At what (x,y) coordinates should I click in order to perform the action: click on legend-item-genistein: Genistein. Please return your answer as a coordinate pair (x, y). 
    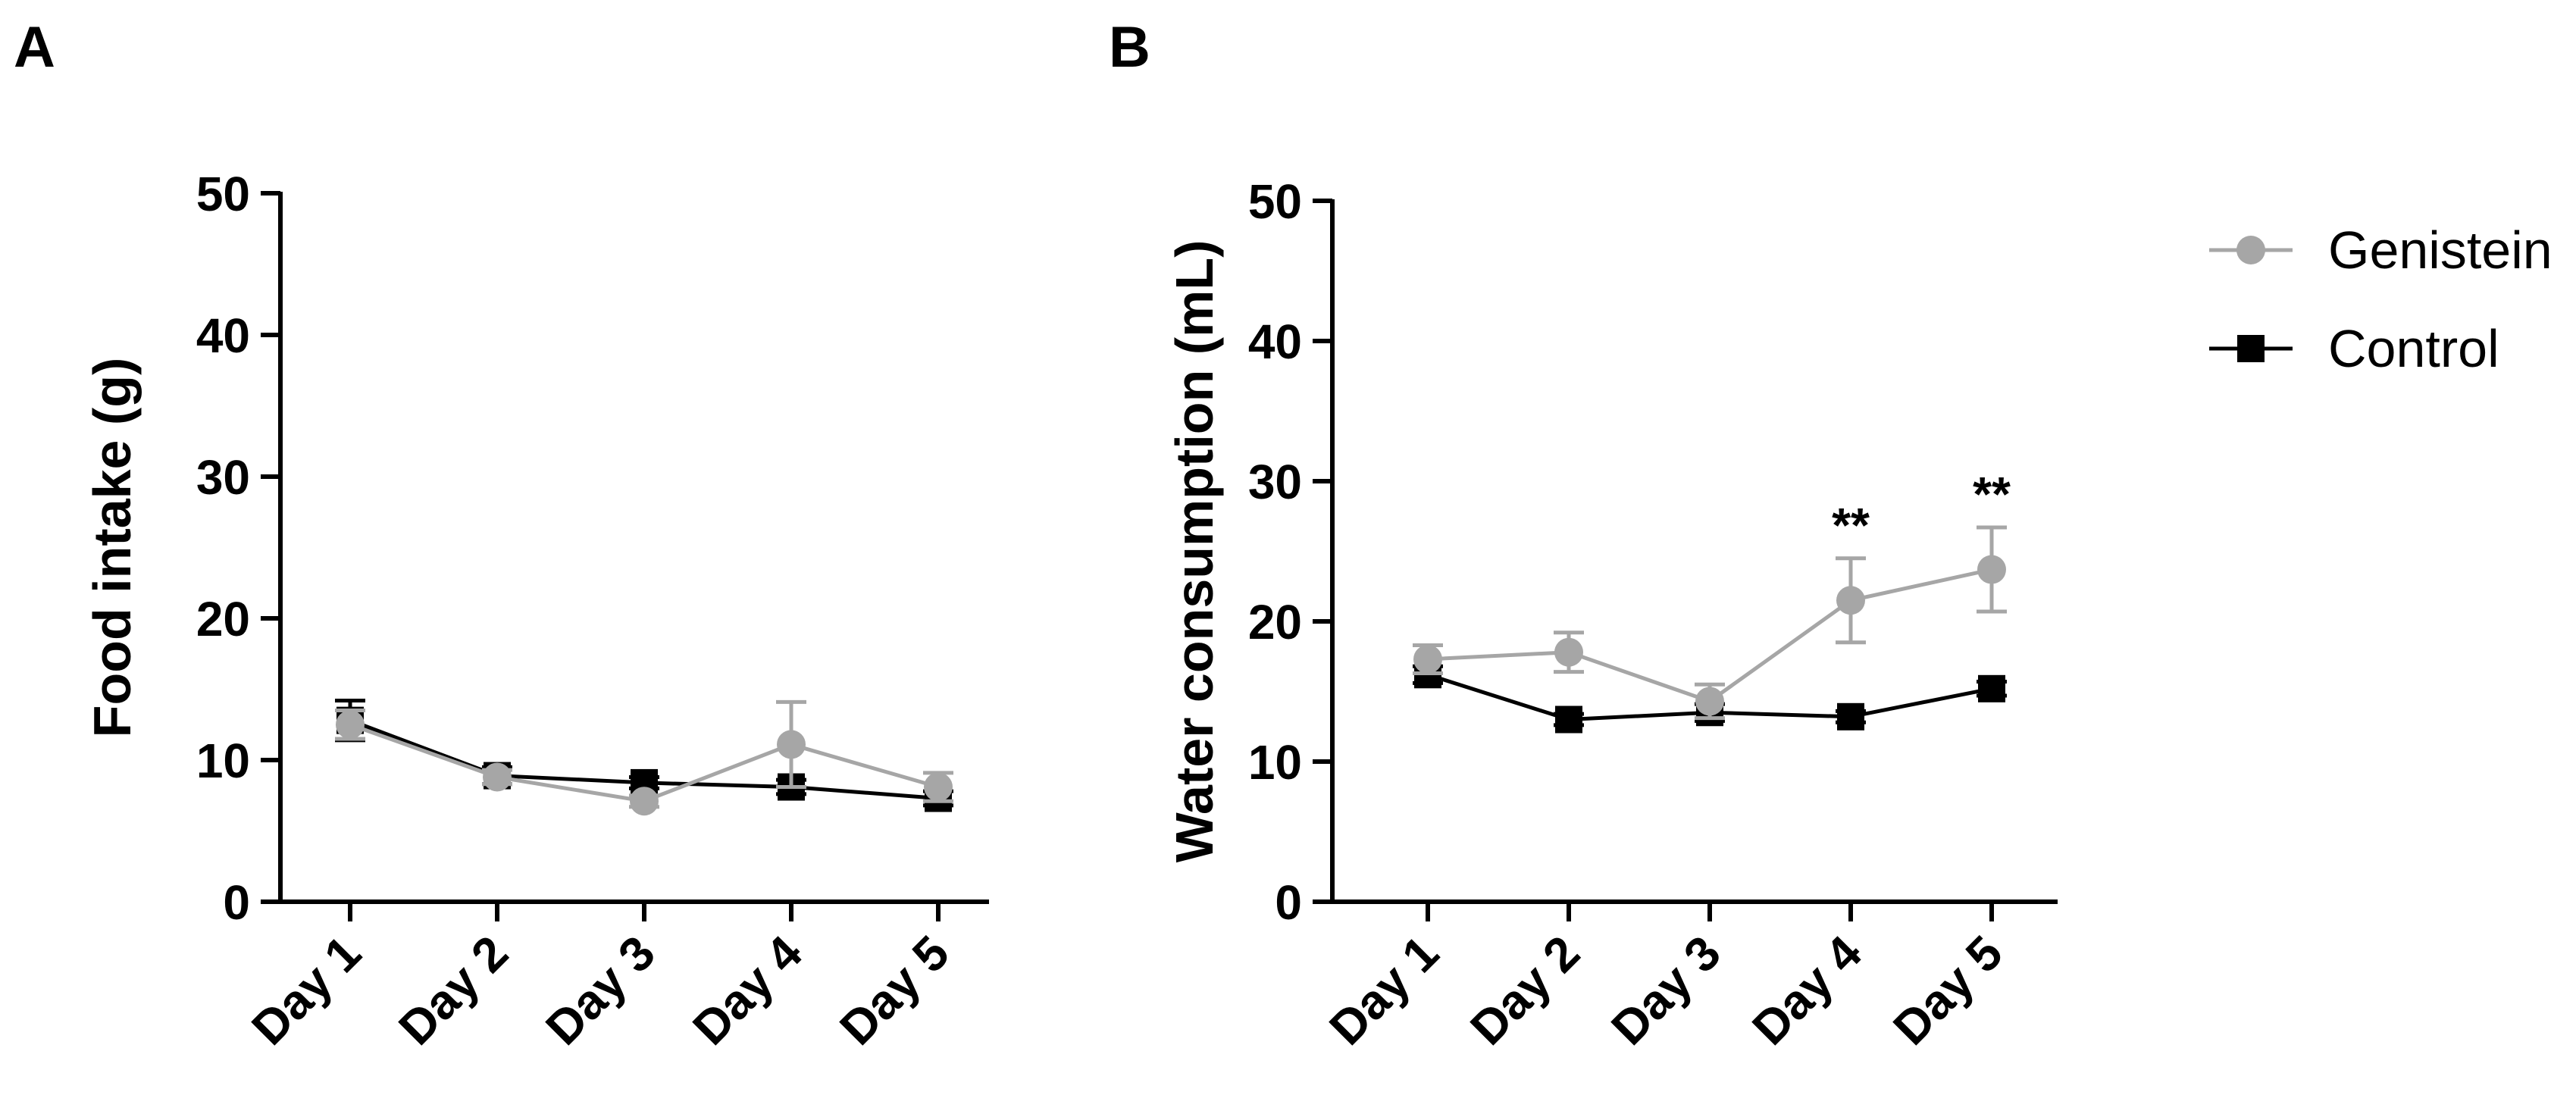
    Looking at the image, I should click on (2381, 250).